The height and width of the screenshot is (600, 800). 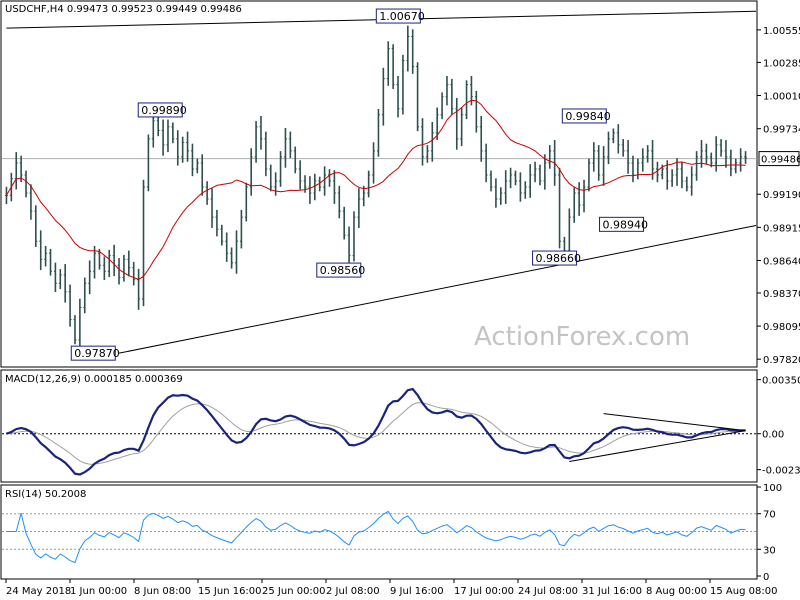 I want to click on macd-y-tick-label: -0.002328, so click(x=781, y=471).